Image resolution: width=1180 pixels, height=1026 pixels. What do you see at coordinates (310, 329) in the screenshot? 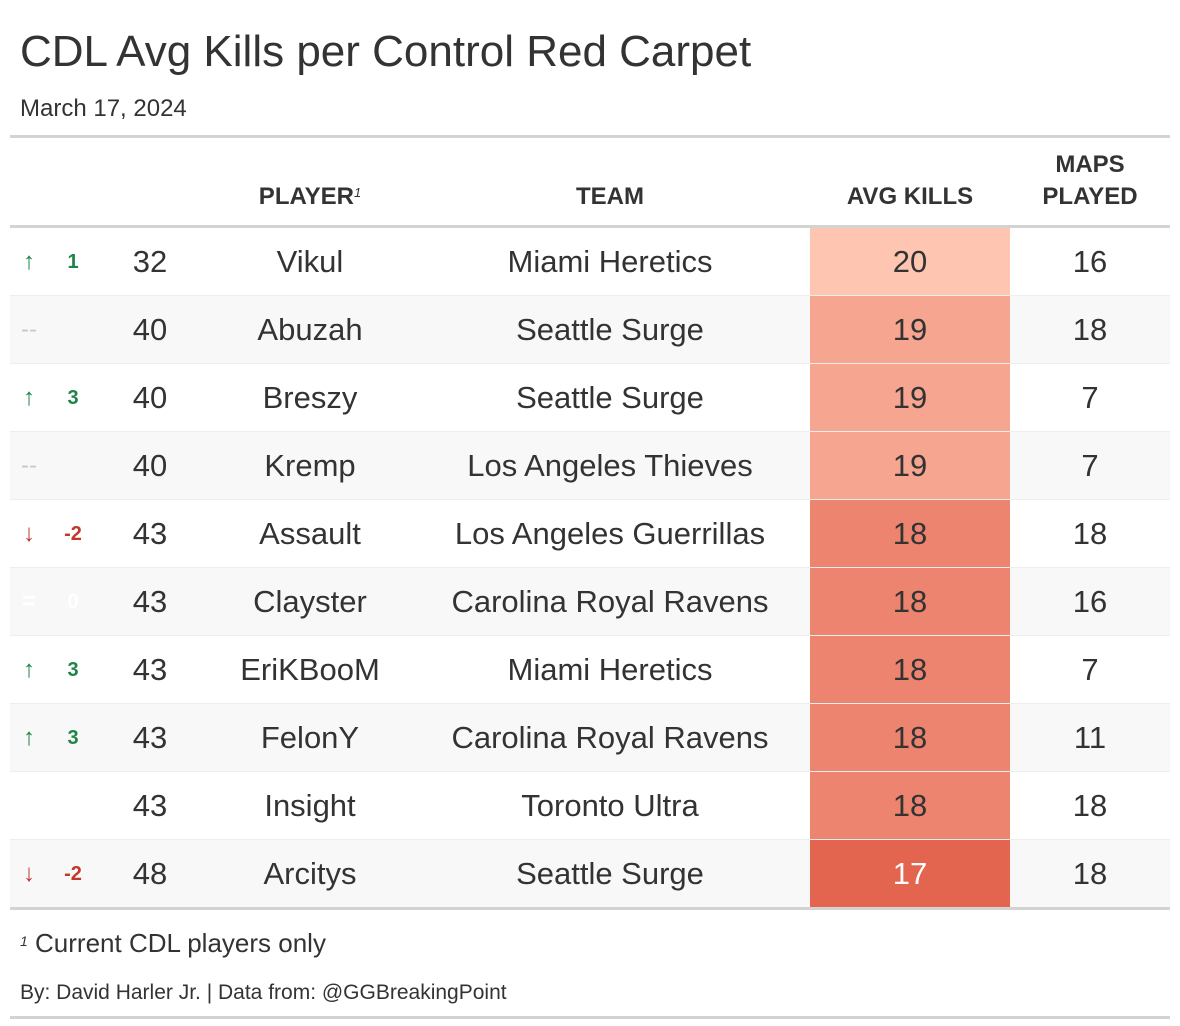
I see `player-cell: Abuzah` at bounding box center [310, 329].